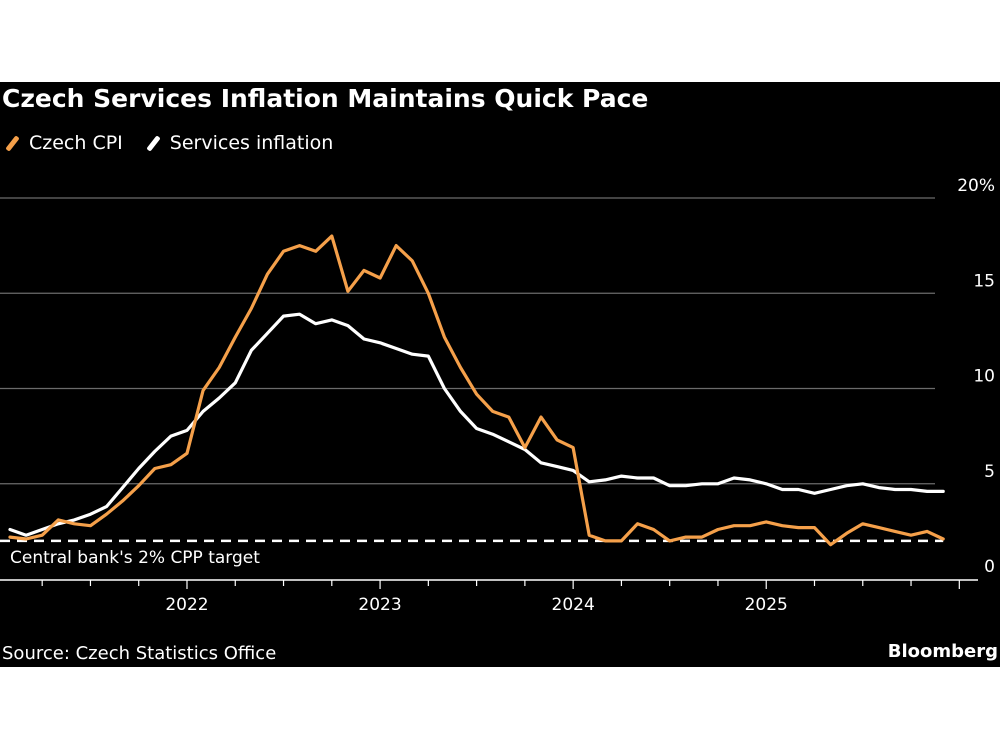  Describe the element at coordinates (573, 605) in the screenshot. I see `x-tick-label: 2024` at that location.